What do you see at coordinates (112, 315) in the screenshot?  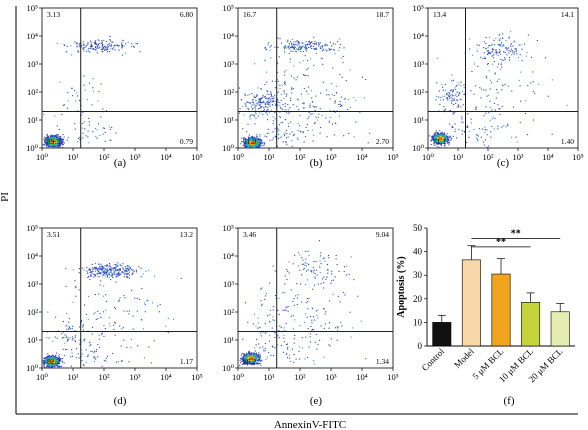 I see `event-dots` at bounding box center [112, 315].